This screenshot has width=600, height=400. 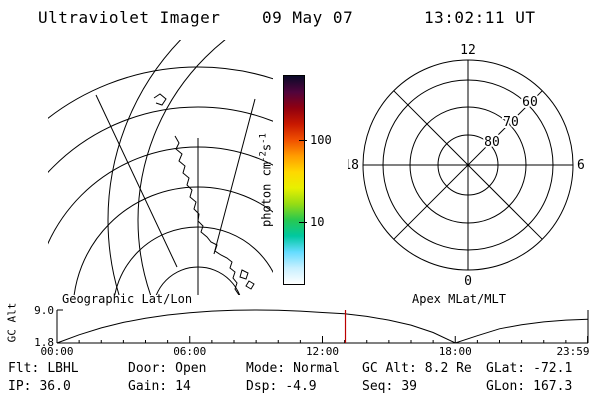 What do you see at coordinates (459, 299) in the screenshot?
I see `polar-caption: Apex MLat/MLT` at bounding box center [459, 299].